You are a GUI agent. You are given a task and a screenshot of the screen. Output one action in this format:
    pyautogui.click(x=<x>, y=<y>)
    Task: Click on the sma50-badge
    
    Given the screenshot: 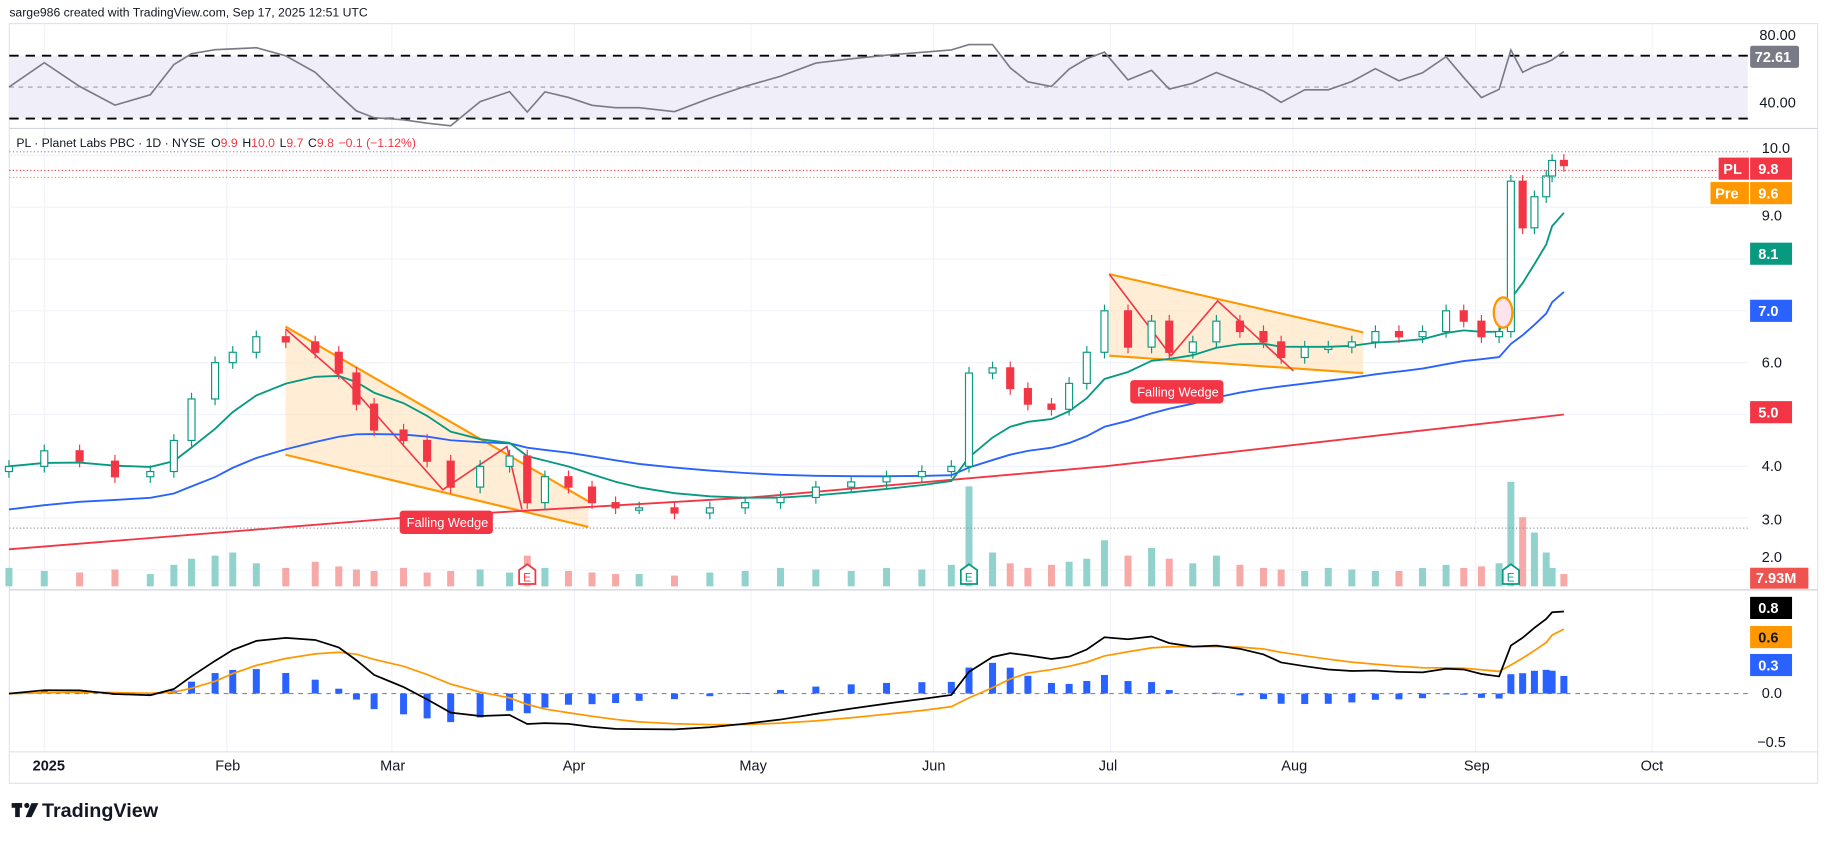 What is the action you would take?
    pyautogui.click(x=1771, y=310)
    